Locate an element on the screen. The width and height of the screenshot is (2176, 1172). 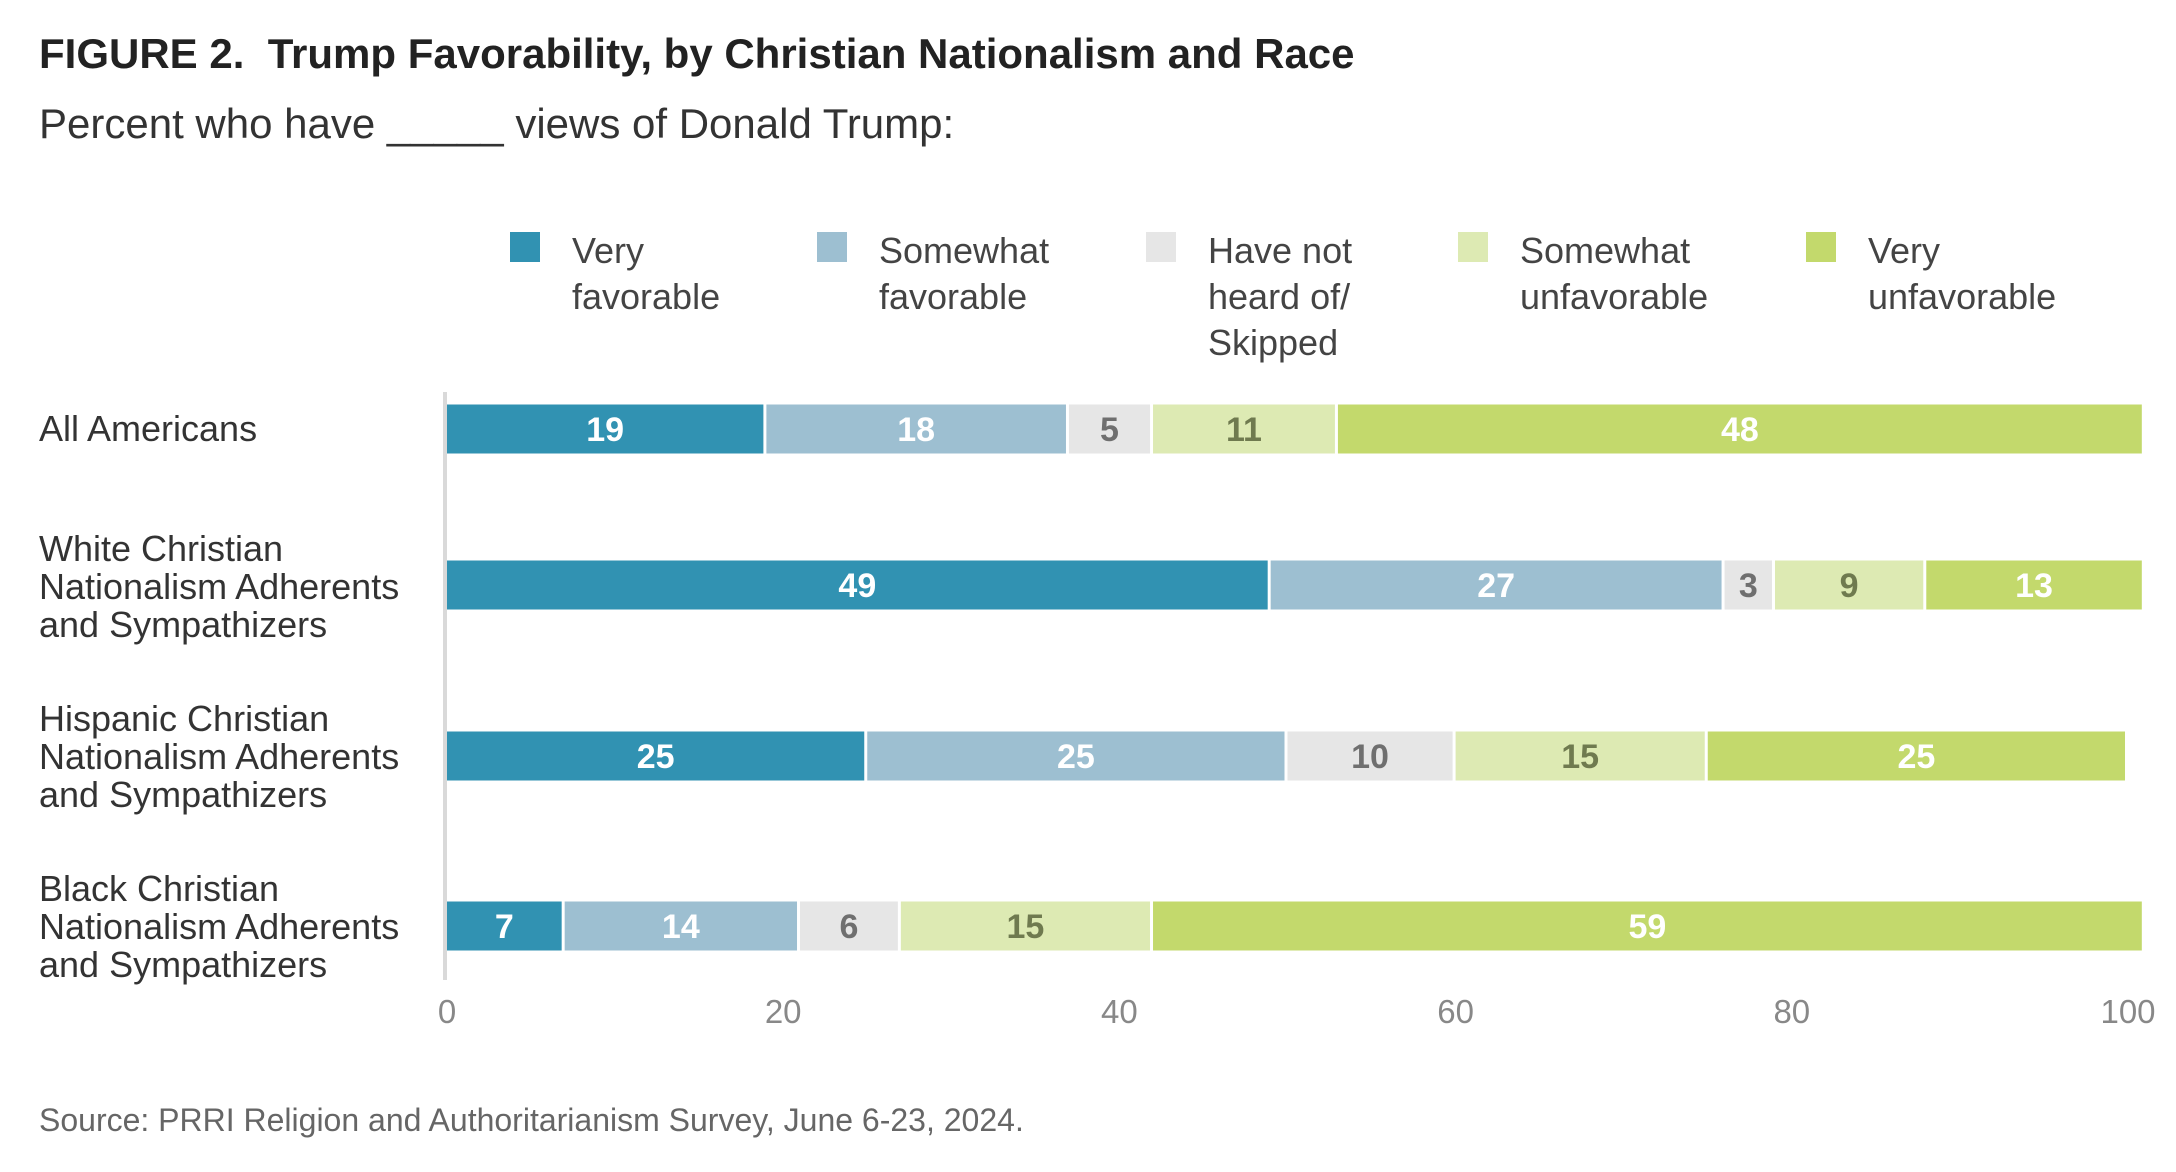
data-label: 3 is located at coordinates (1748, 586).